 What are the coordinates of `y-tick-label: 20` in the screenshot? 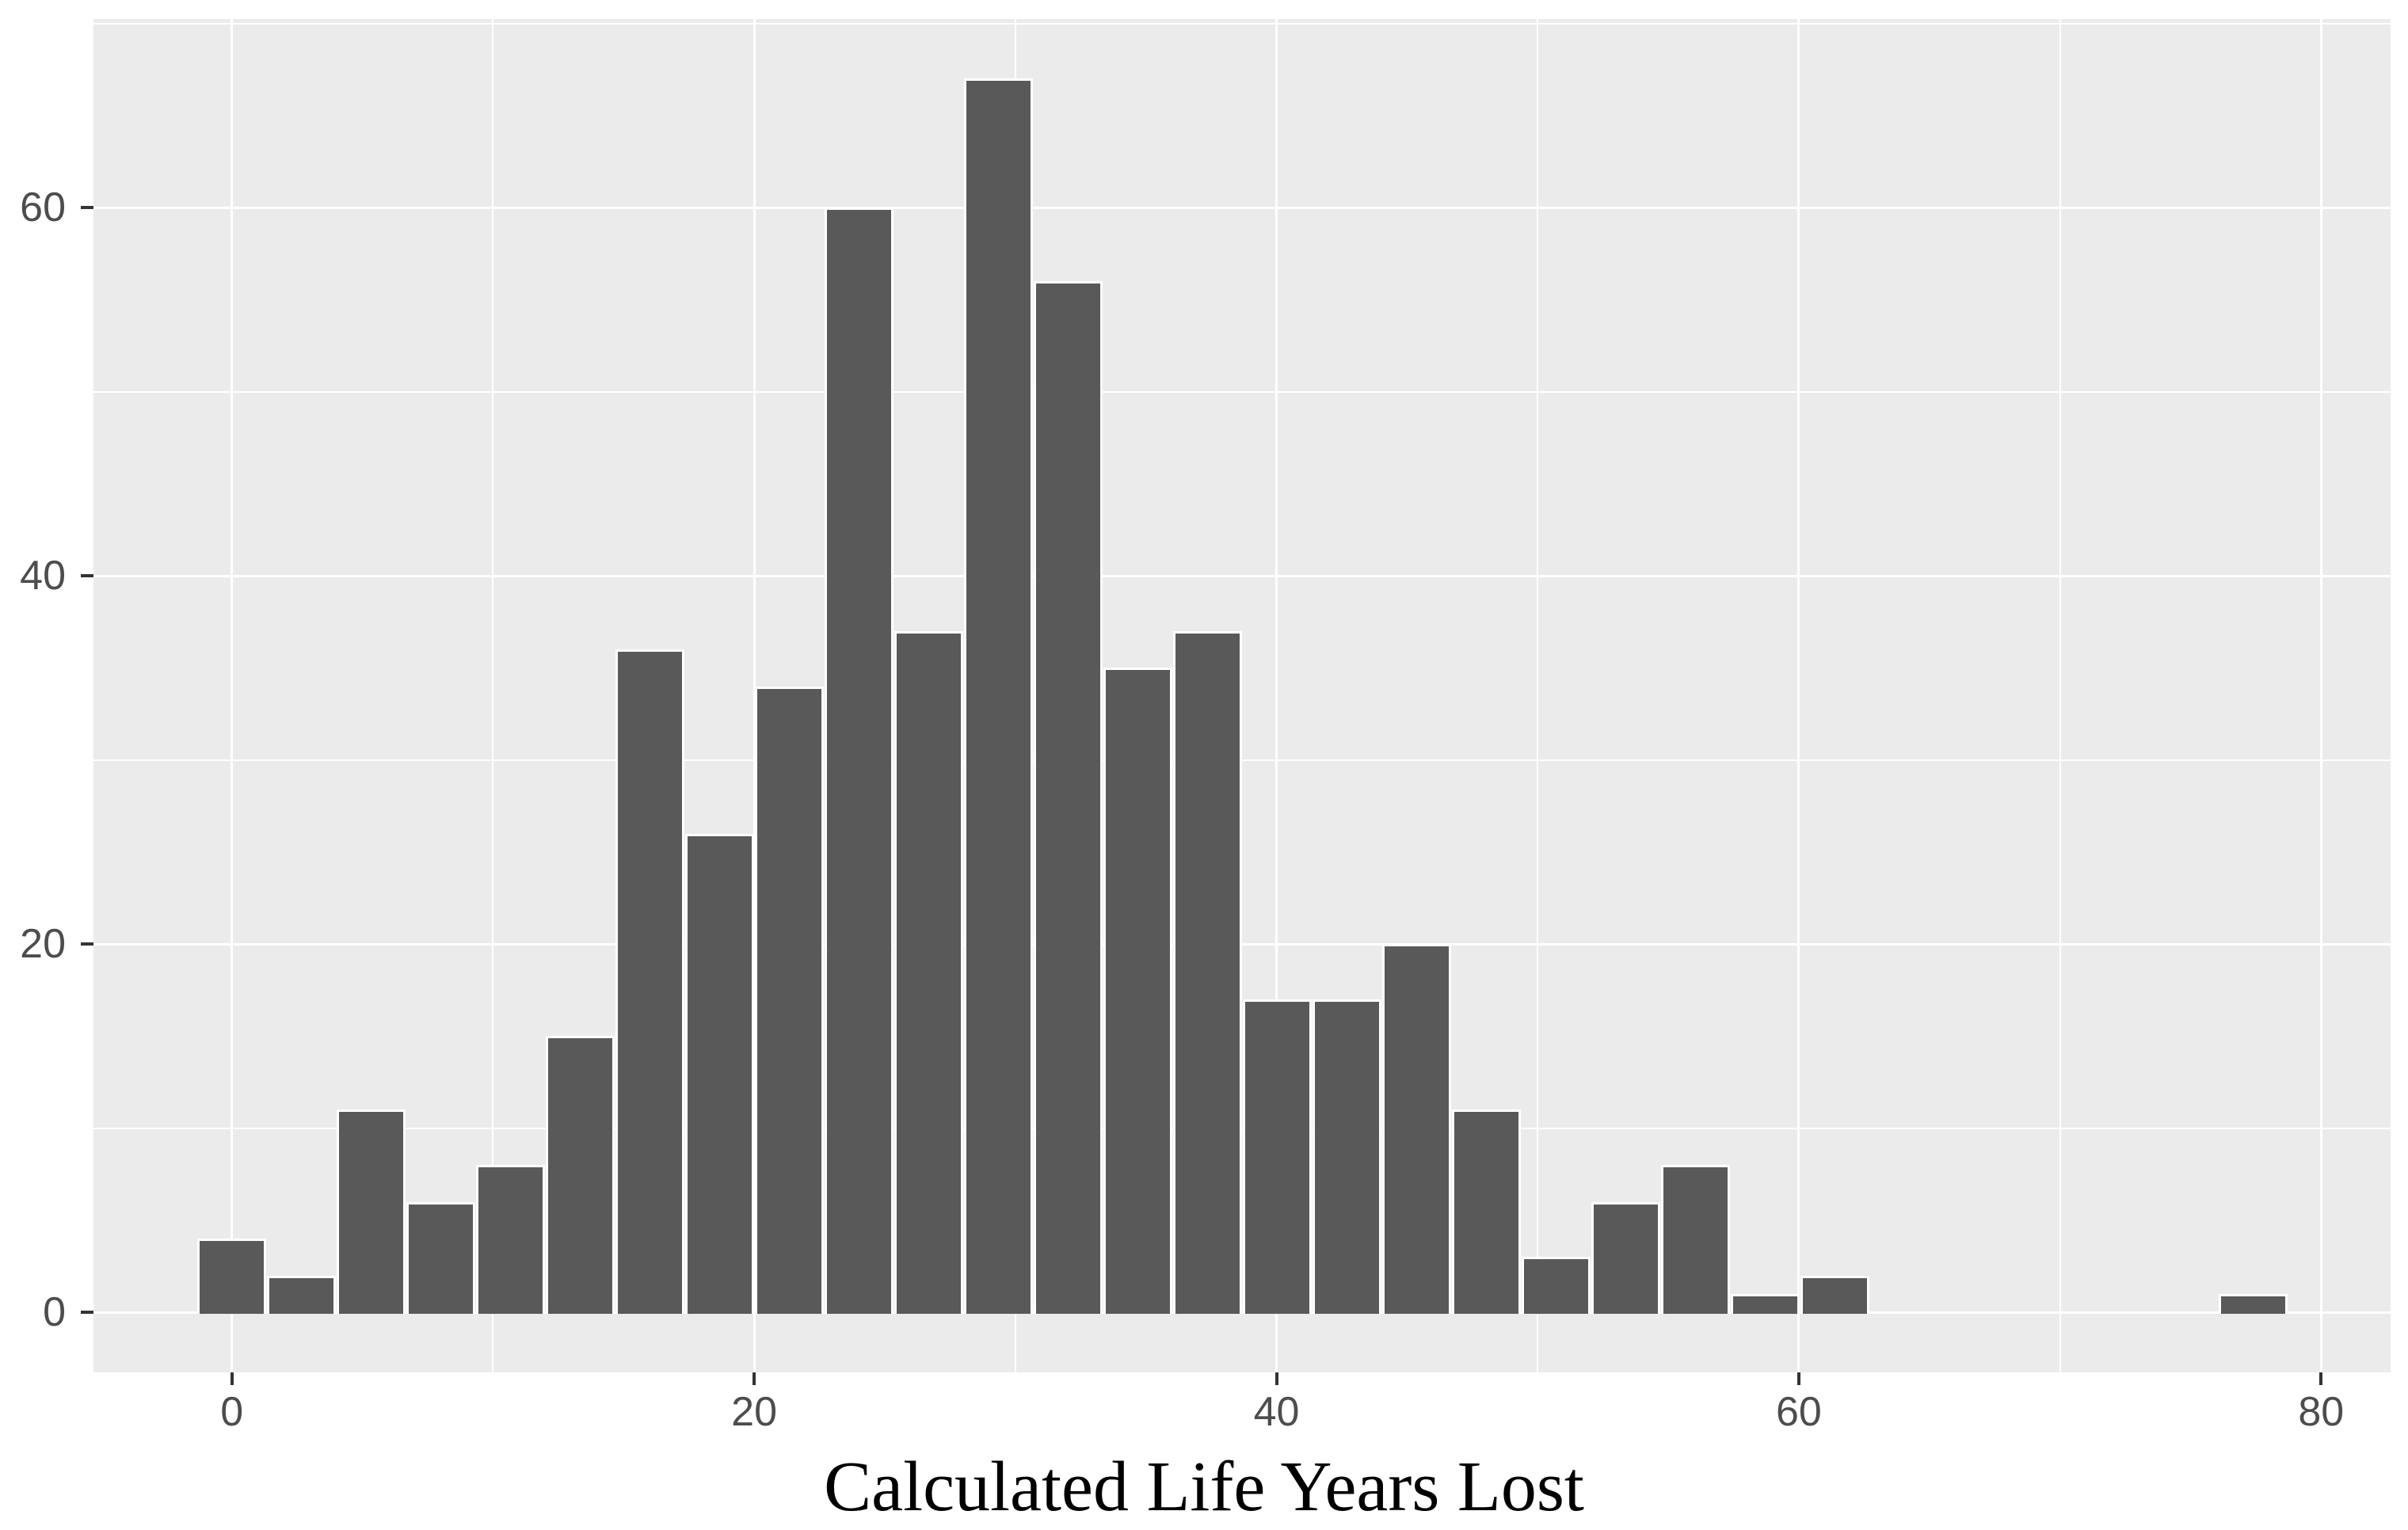 It's located at (43, 944).